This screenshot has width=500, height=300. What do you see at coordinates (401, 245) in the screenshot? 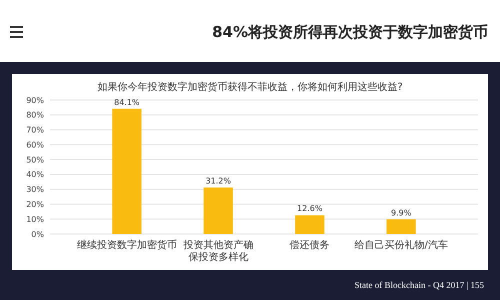
I see `x-tick-label: 给自己买份礼物/汽车` at bounding box center [401, 245].